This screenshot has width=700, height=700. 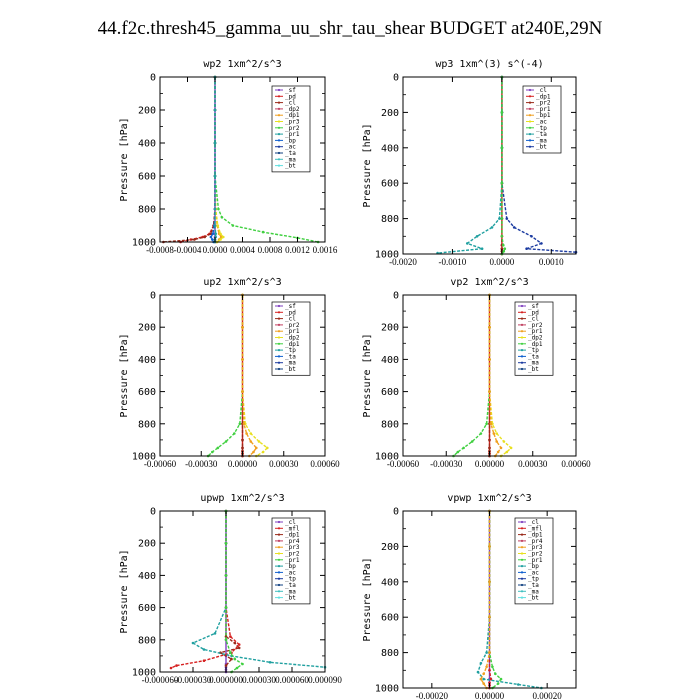 I want to click on legend-entry: _mfl, so click(x=535, y=528).